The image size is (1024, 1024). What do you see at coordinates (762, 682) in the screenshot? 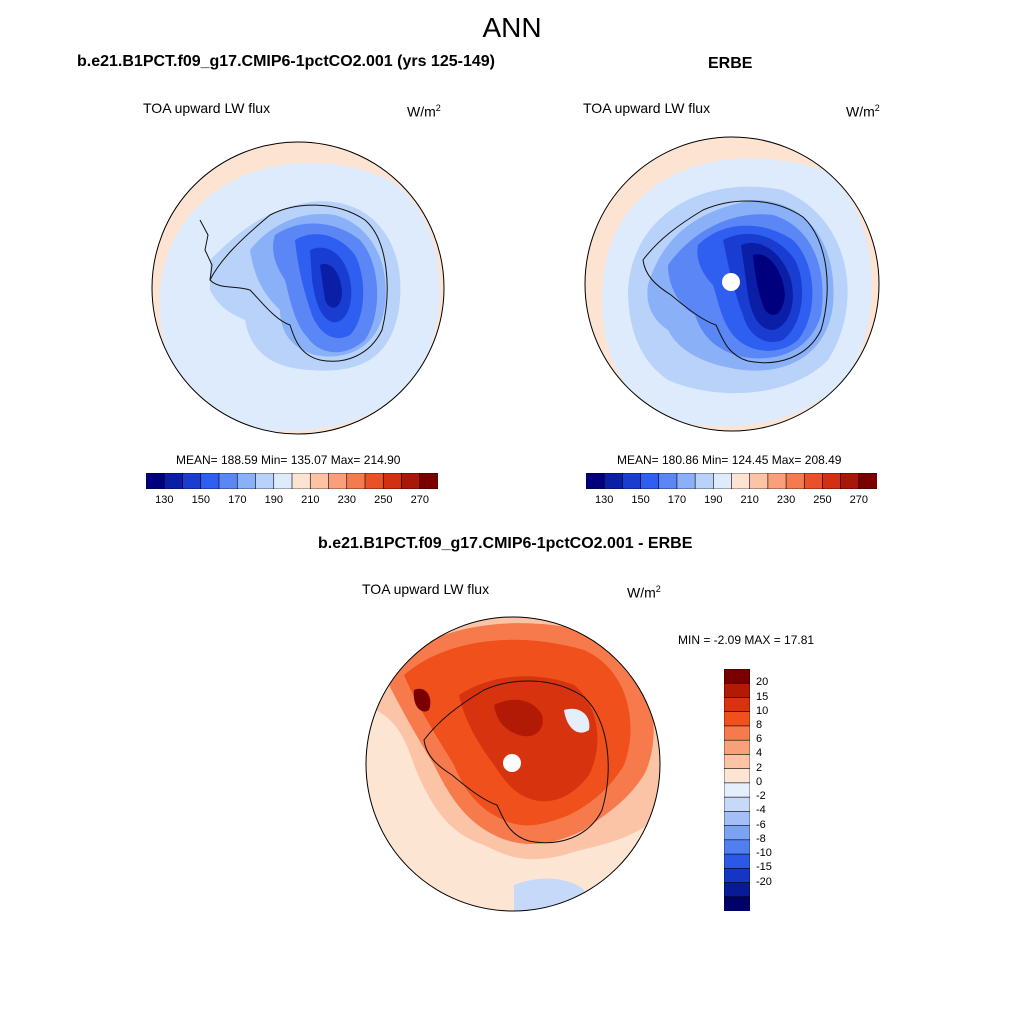
I see `colorbar-tick-label: 20` at bounding box center [762, 682].